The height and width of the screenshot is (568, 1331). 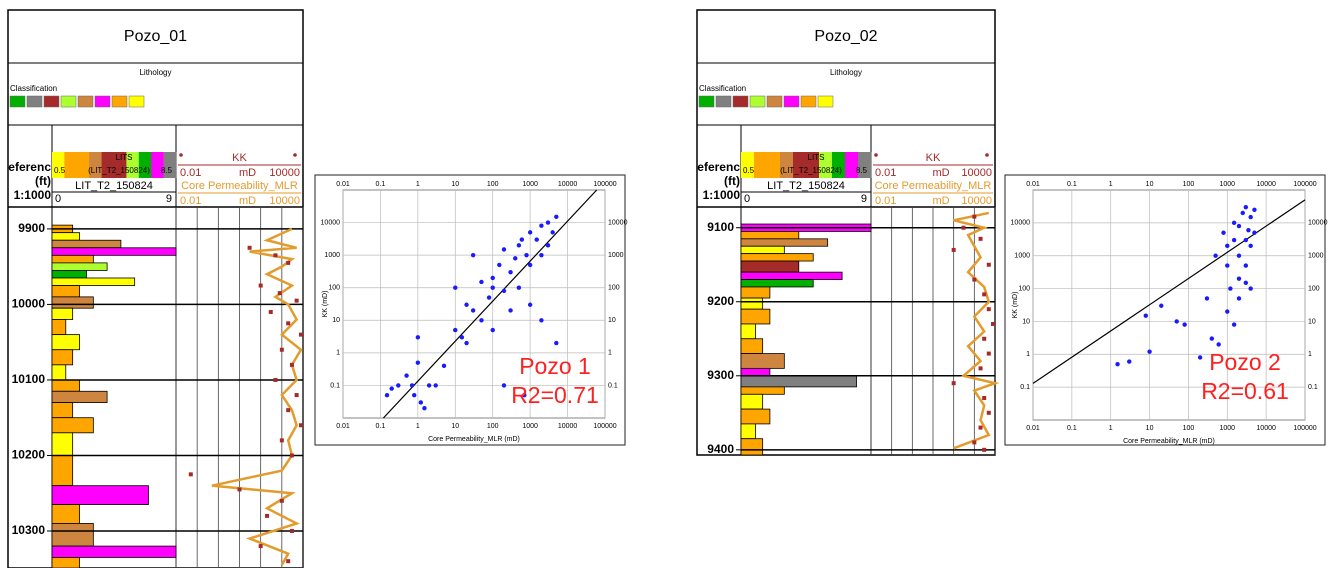 What do you see at coordinates (618, 222) in the screenshot?
I see `y-tick-label-right: 10000` at bounding box center [618, 222].